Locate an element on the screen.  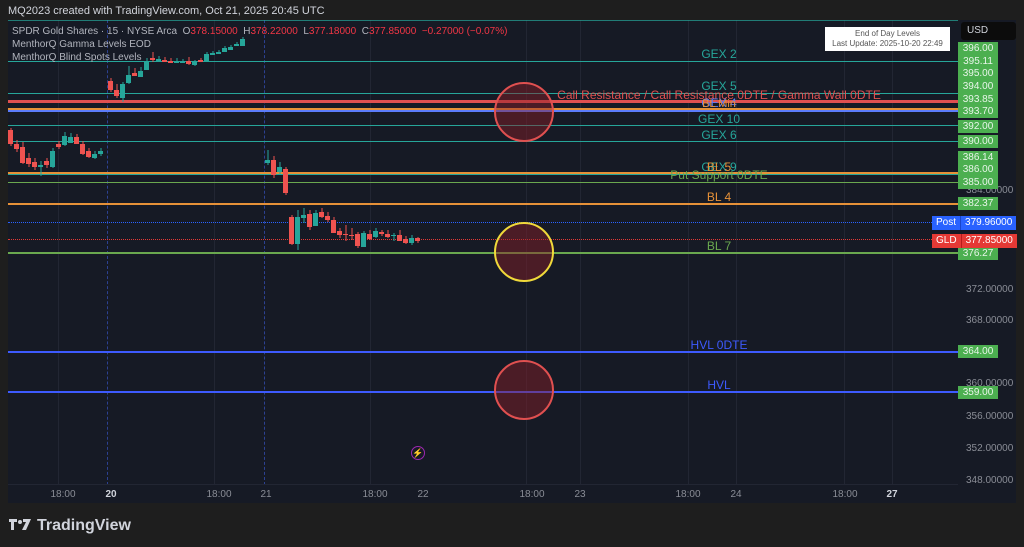
level-line-gex10 is located at coordinates (483, 125).